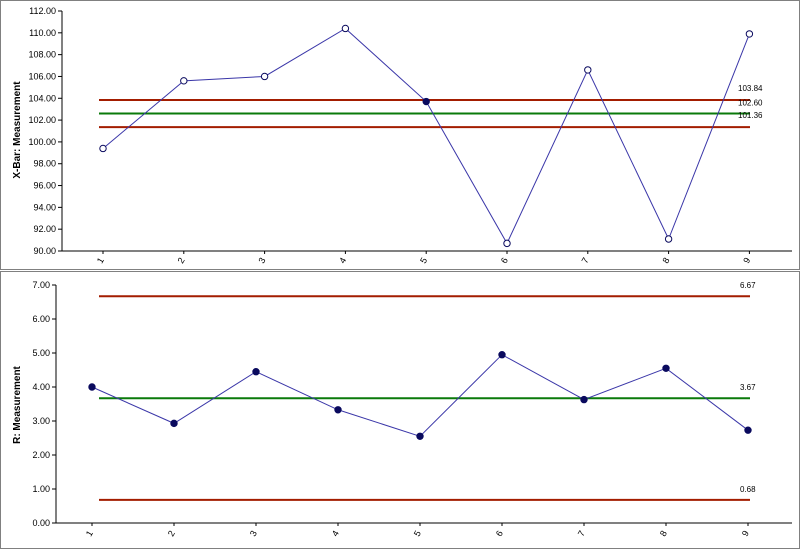 The image size is (800, 549). I want to click on xbar-x-tick-label: 3, so click(261, 260).